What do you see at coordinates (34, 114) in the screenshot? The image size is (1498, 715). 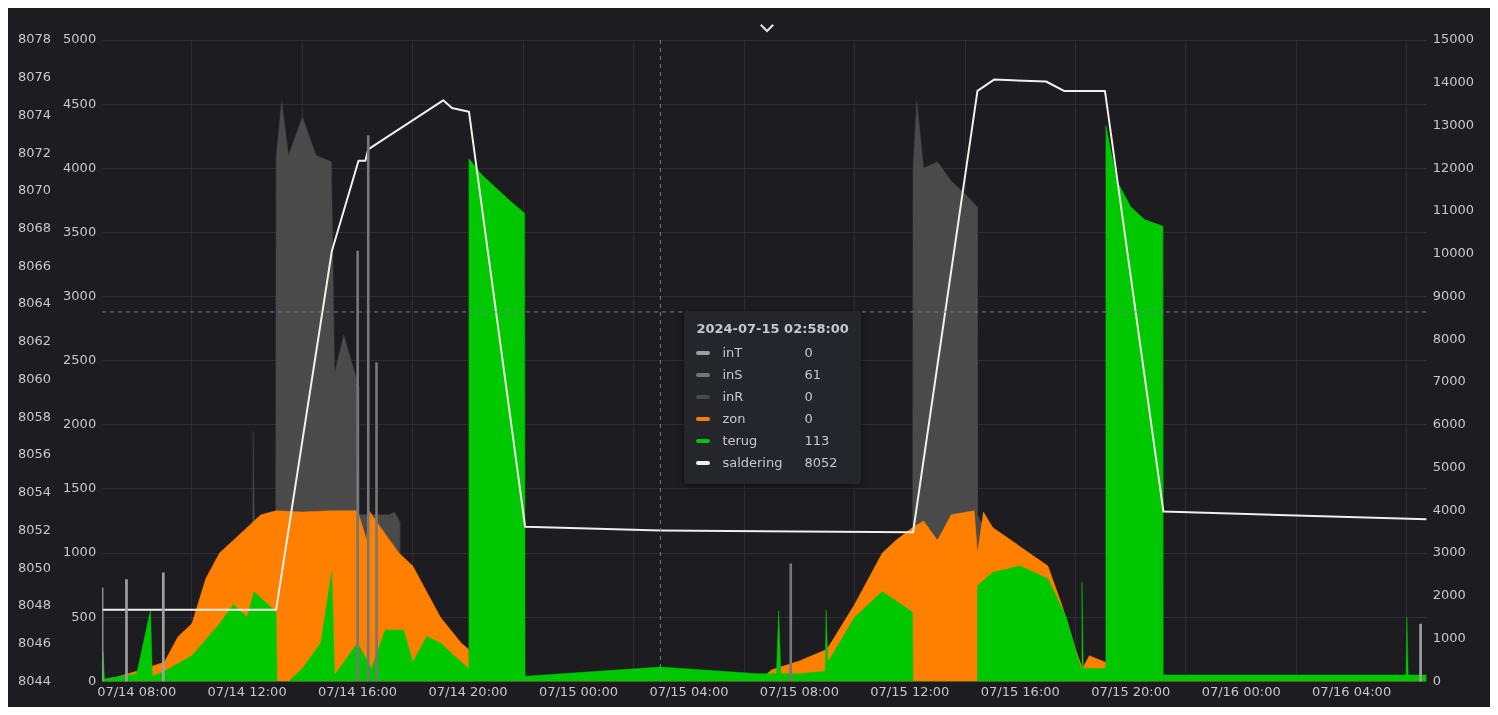 I see `y3-tick-label: 8074` at bounding box center [34, 114].